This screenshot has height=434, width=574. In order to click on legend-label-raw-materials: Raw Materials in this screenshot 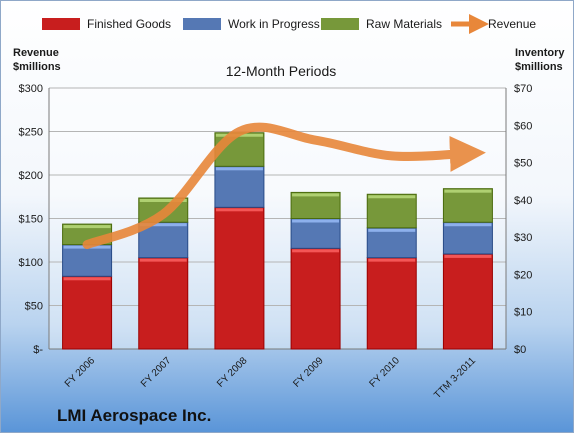, I will do `click(404, 24)`.